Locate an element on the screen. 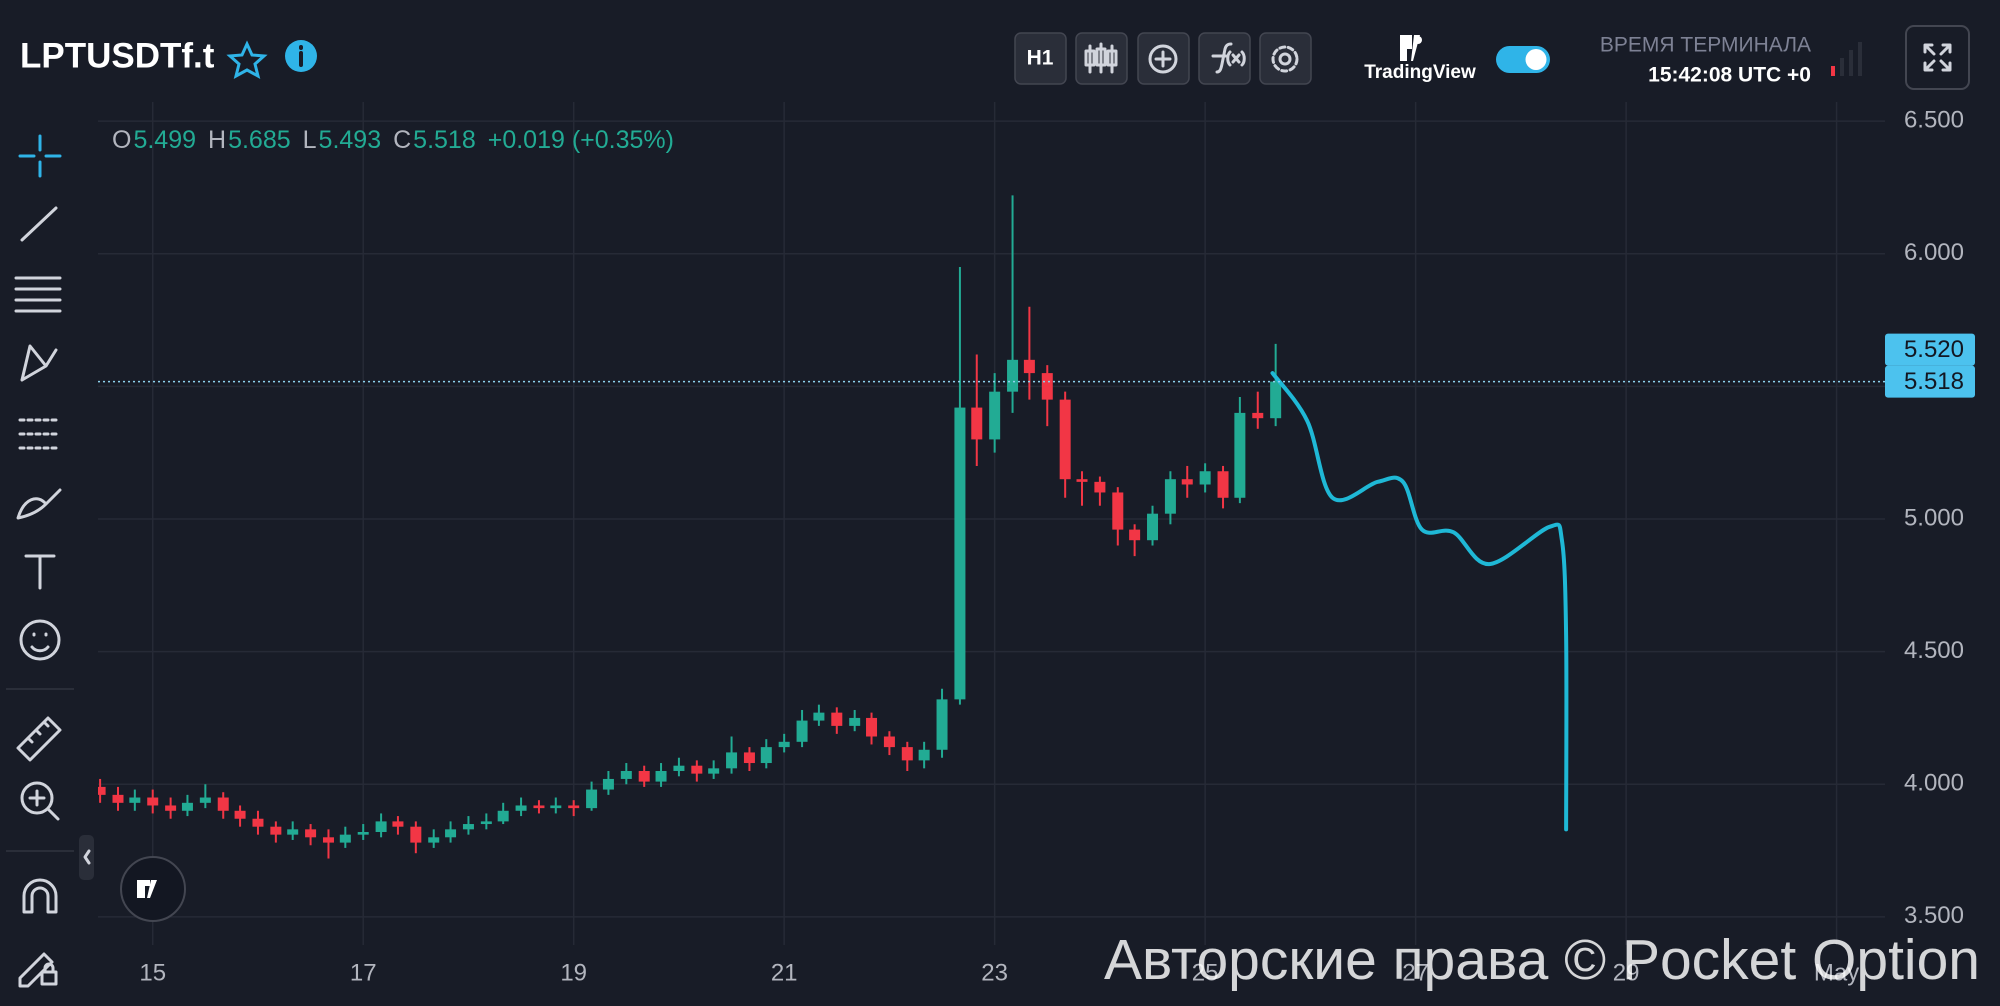  pattern-tool is located at coordinates (39, 363).